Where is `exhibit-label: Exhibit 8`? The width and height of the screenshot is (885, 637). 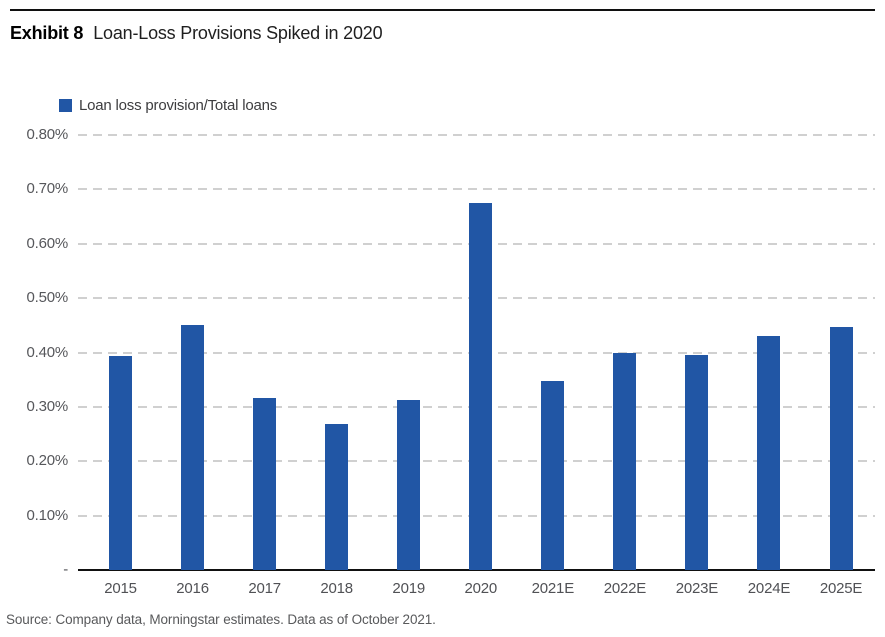 exhibit-label: Exhibit 8 is located at coordinates (47, 33).